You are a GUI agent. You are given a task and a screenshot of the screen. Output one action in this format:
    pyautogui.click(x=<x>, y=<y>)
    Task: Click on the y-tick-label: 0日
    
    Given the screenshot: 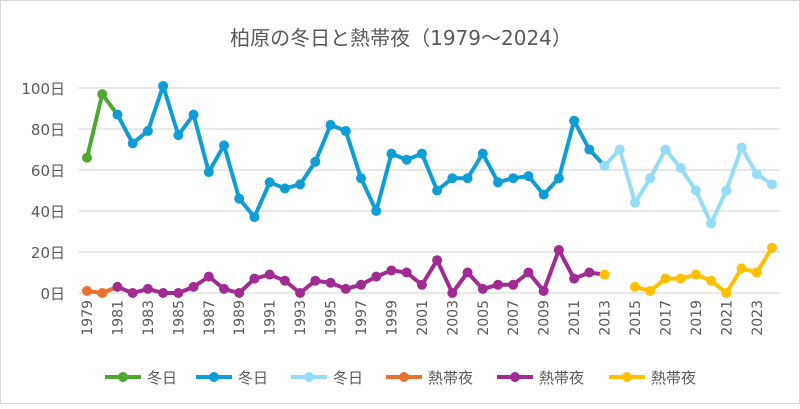 What is the action you would take?
    pyautogui.click(x=52, y=294)
    